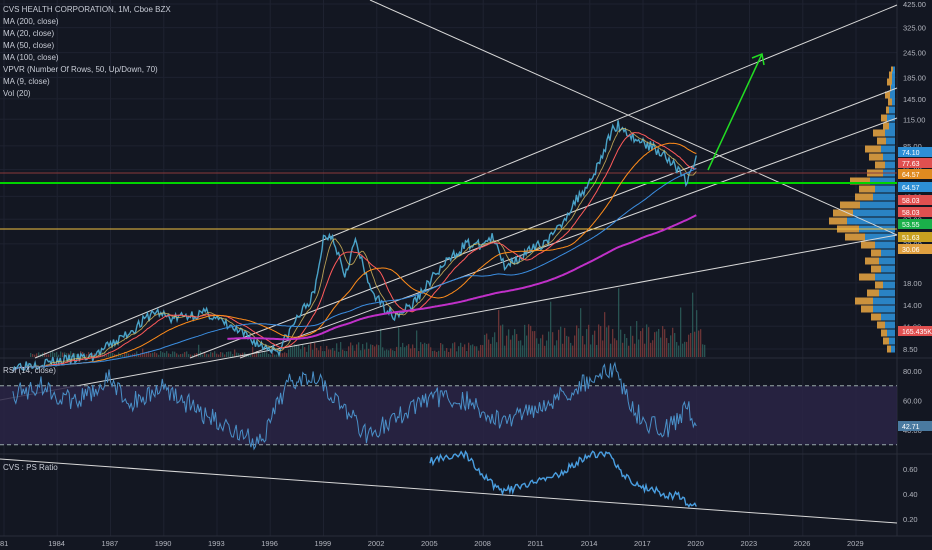 This screenshot has width=932, height=550. I want to click on legend-ma20: MA (20, close), so click(29, 33).